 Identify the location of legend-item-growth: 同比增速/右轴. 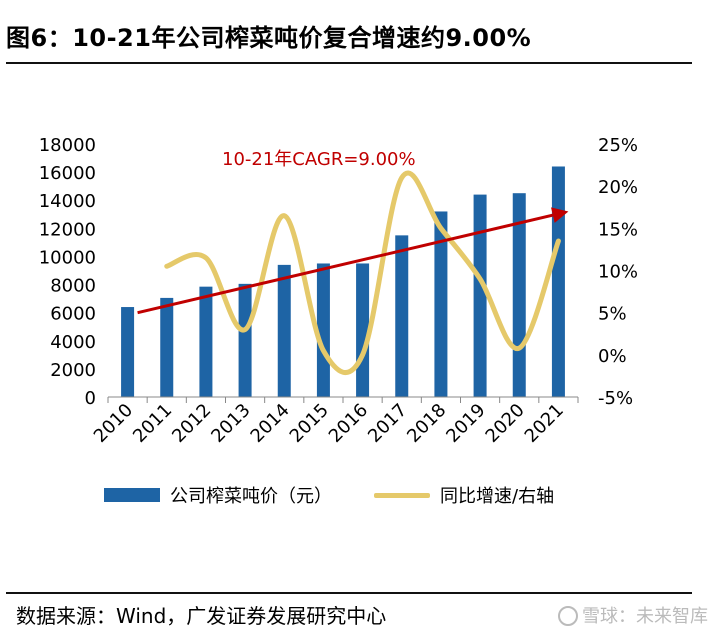
(464, 495).